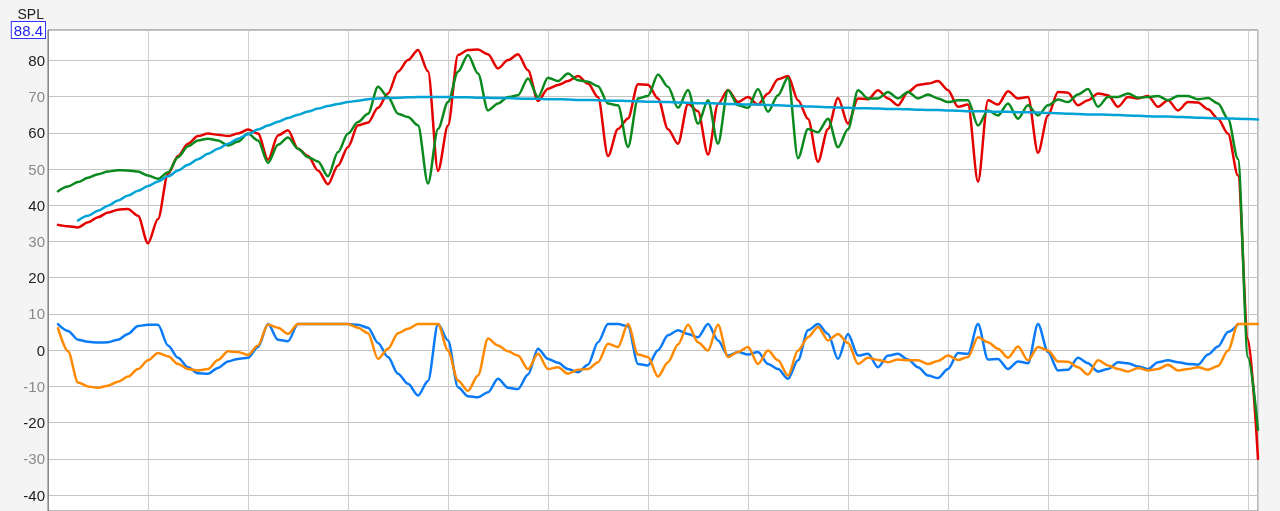  Describe the element at coordinates (34, 495) in the screenshot. I see `y-tick-label: -40` at that location.